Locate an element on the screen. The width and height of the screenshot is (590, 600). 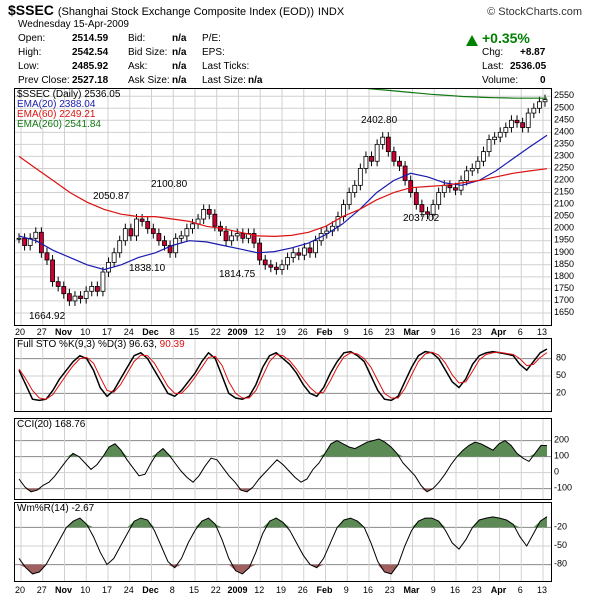
date-tick-label: 16 is located at coordinates (455, 332).